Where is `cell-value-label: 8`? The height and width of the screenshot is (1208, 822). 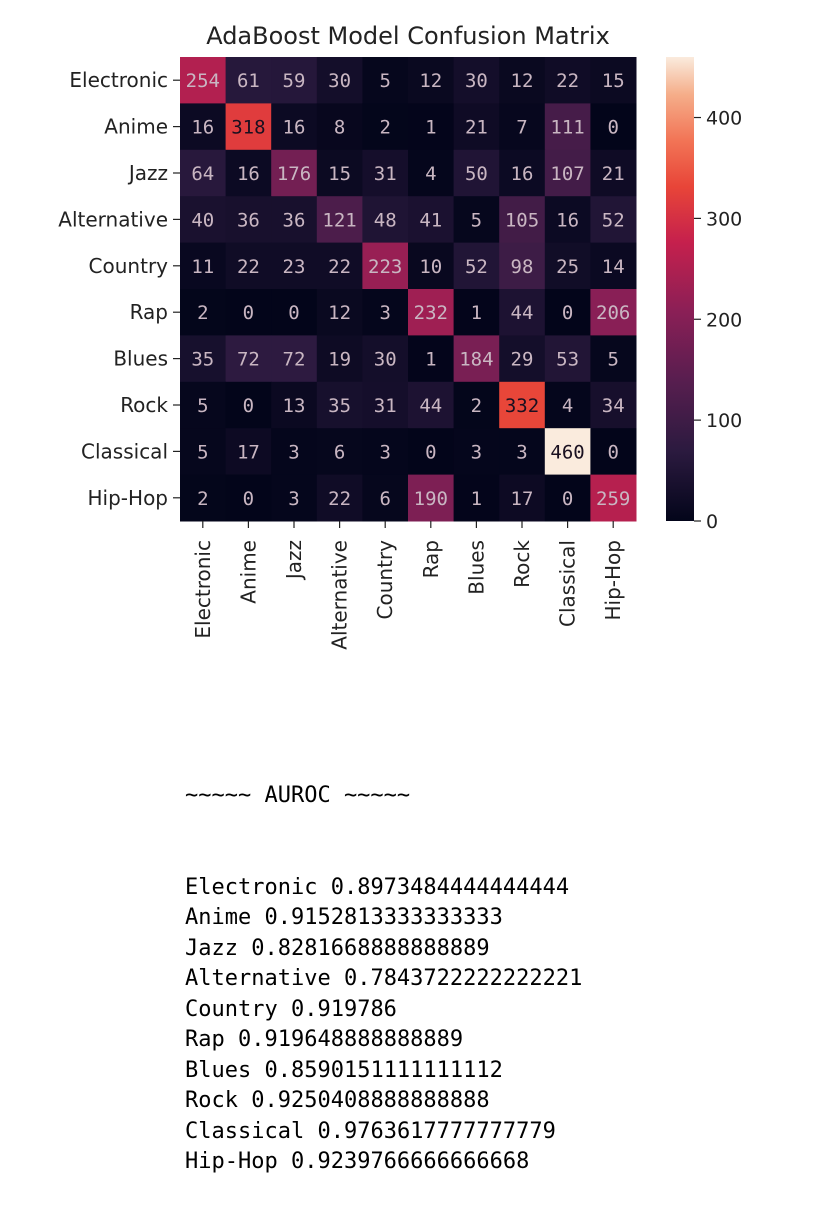 cell-value-label: 8 is located at coordinates (339, 128).